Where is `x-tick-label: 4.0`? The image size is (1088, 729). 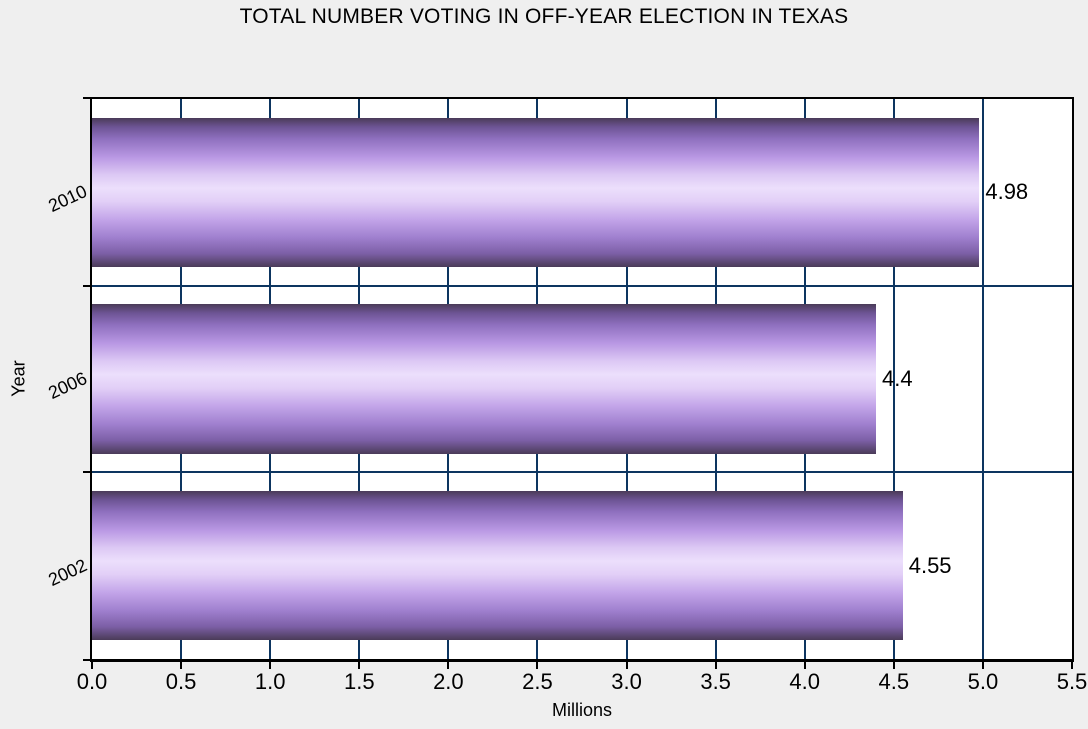
x-tick-label: 4.0 is located at coordinates (805, 681).